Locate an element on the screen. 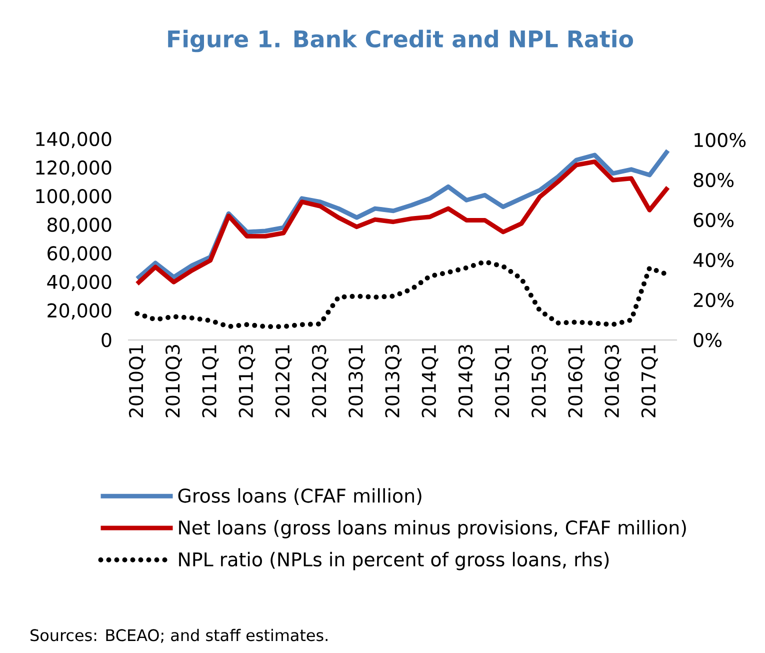 This screenshot has height=653, width=765. x-tick-label: 2013Q1 is located at coordinates (356, 381).